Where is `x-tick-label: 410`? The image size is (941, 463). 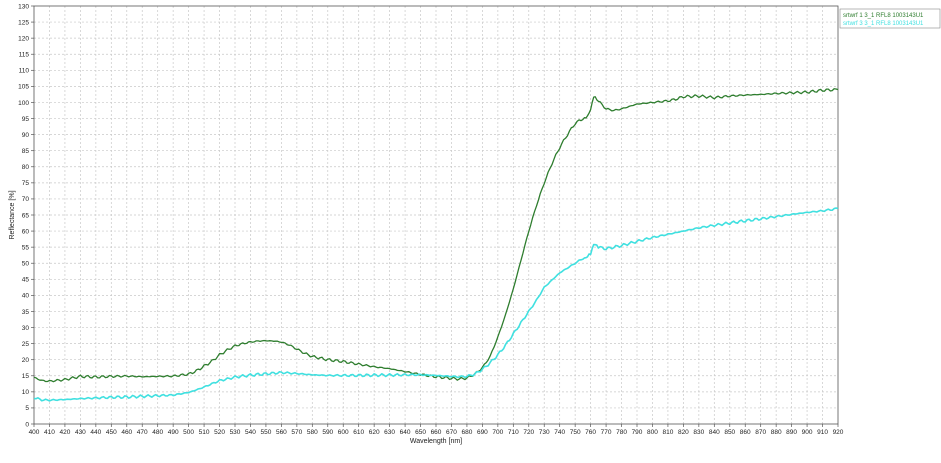
x-tick-label: 410 is located at coordinates (49, 432).